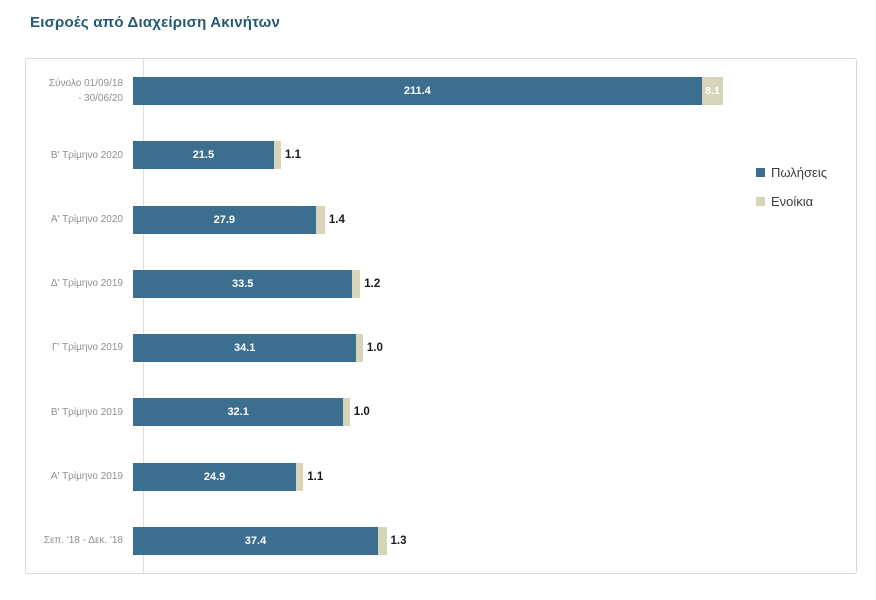 The image size is (876, 600). I want to click on bar-segment-sales: 211.4, so click(417, 91).